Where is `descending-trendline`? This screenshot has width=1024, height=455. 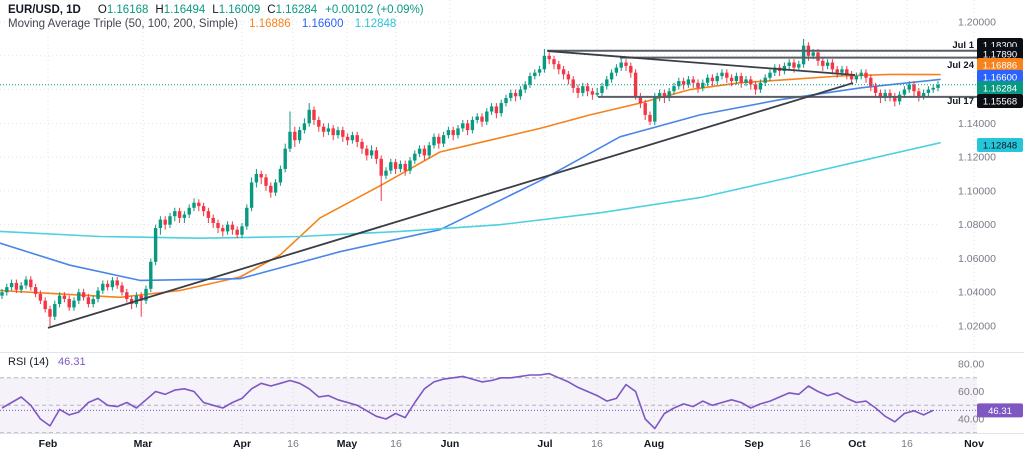
descending-trendline is located at coordinates (701, 63).